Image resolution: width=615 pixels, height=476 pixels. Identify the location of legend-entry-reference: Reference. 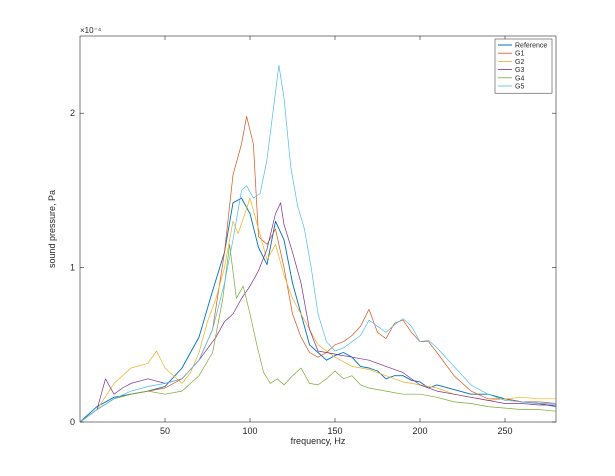
(531, 46).